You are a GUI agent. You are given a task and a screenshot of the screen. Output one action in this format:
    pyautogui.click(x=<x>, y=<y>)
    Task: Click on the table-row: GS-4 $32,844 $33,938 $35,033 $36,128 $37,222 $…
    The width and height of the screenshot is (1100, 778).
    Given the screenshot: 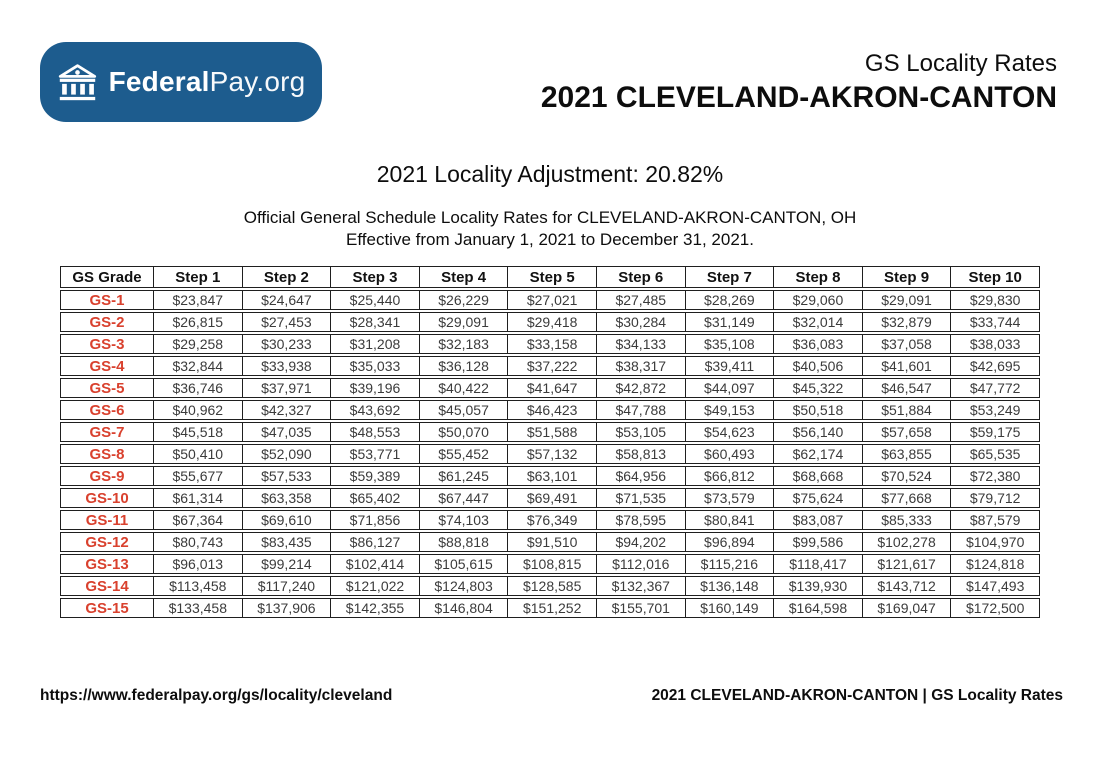 What is the action you would take?
    pyautogui.click(x=550, y=366)
    